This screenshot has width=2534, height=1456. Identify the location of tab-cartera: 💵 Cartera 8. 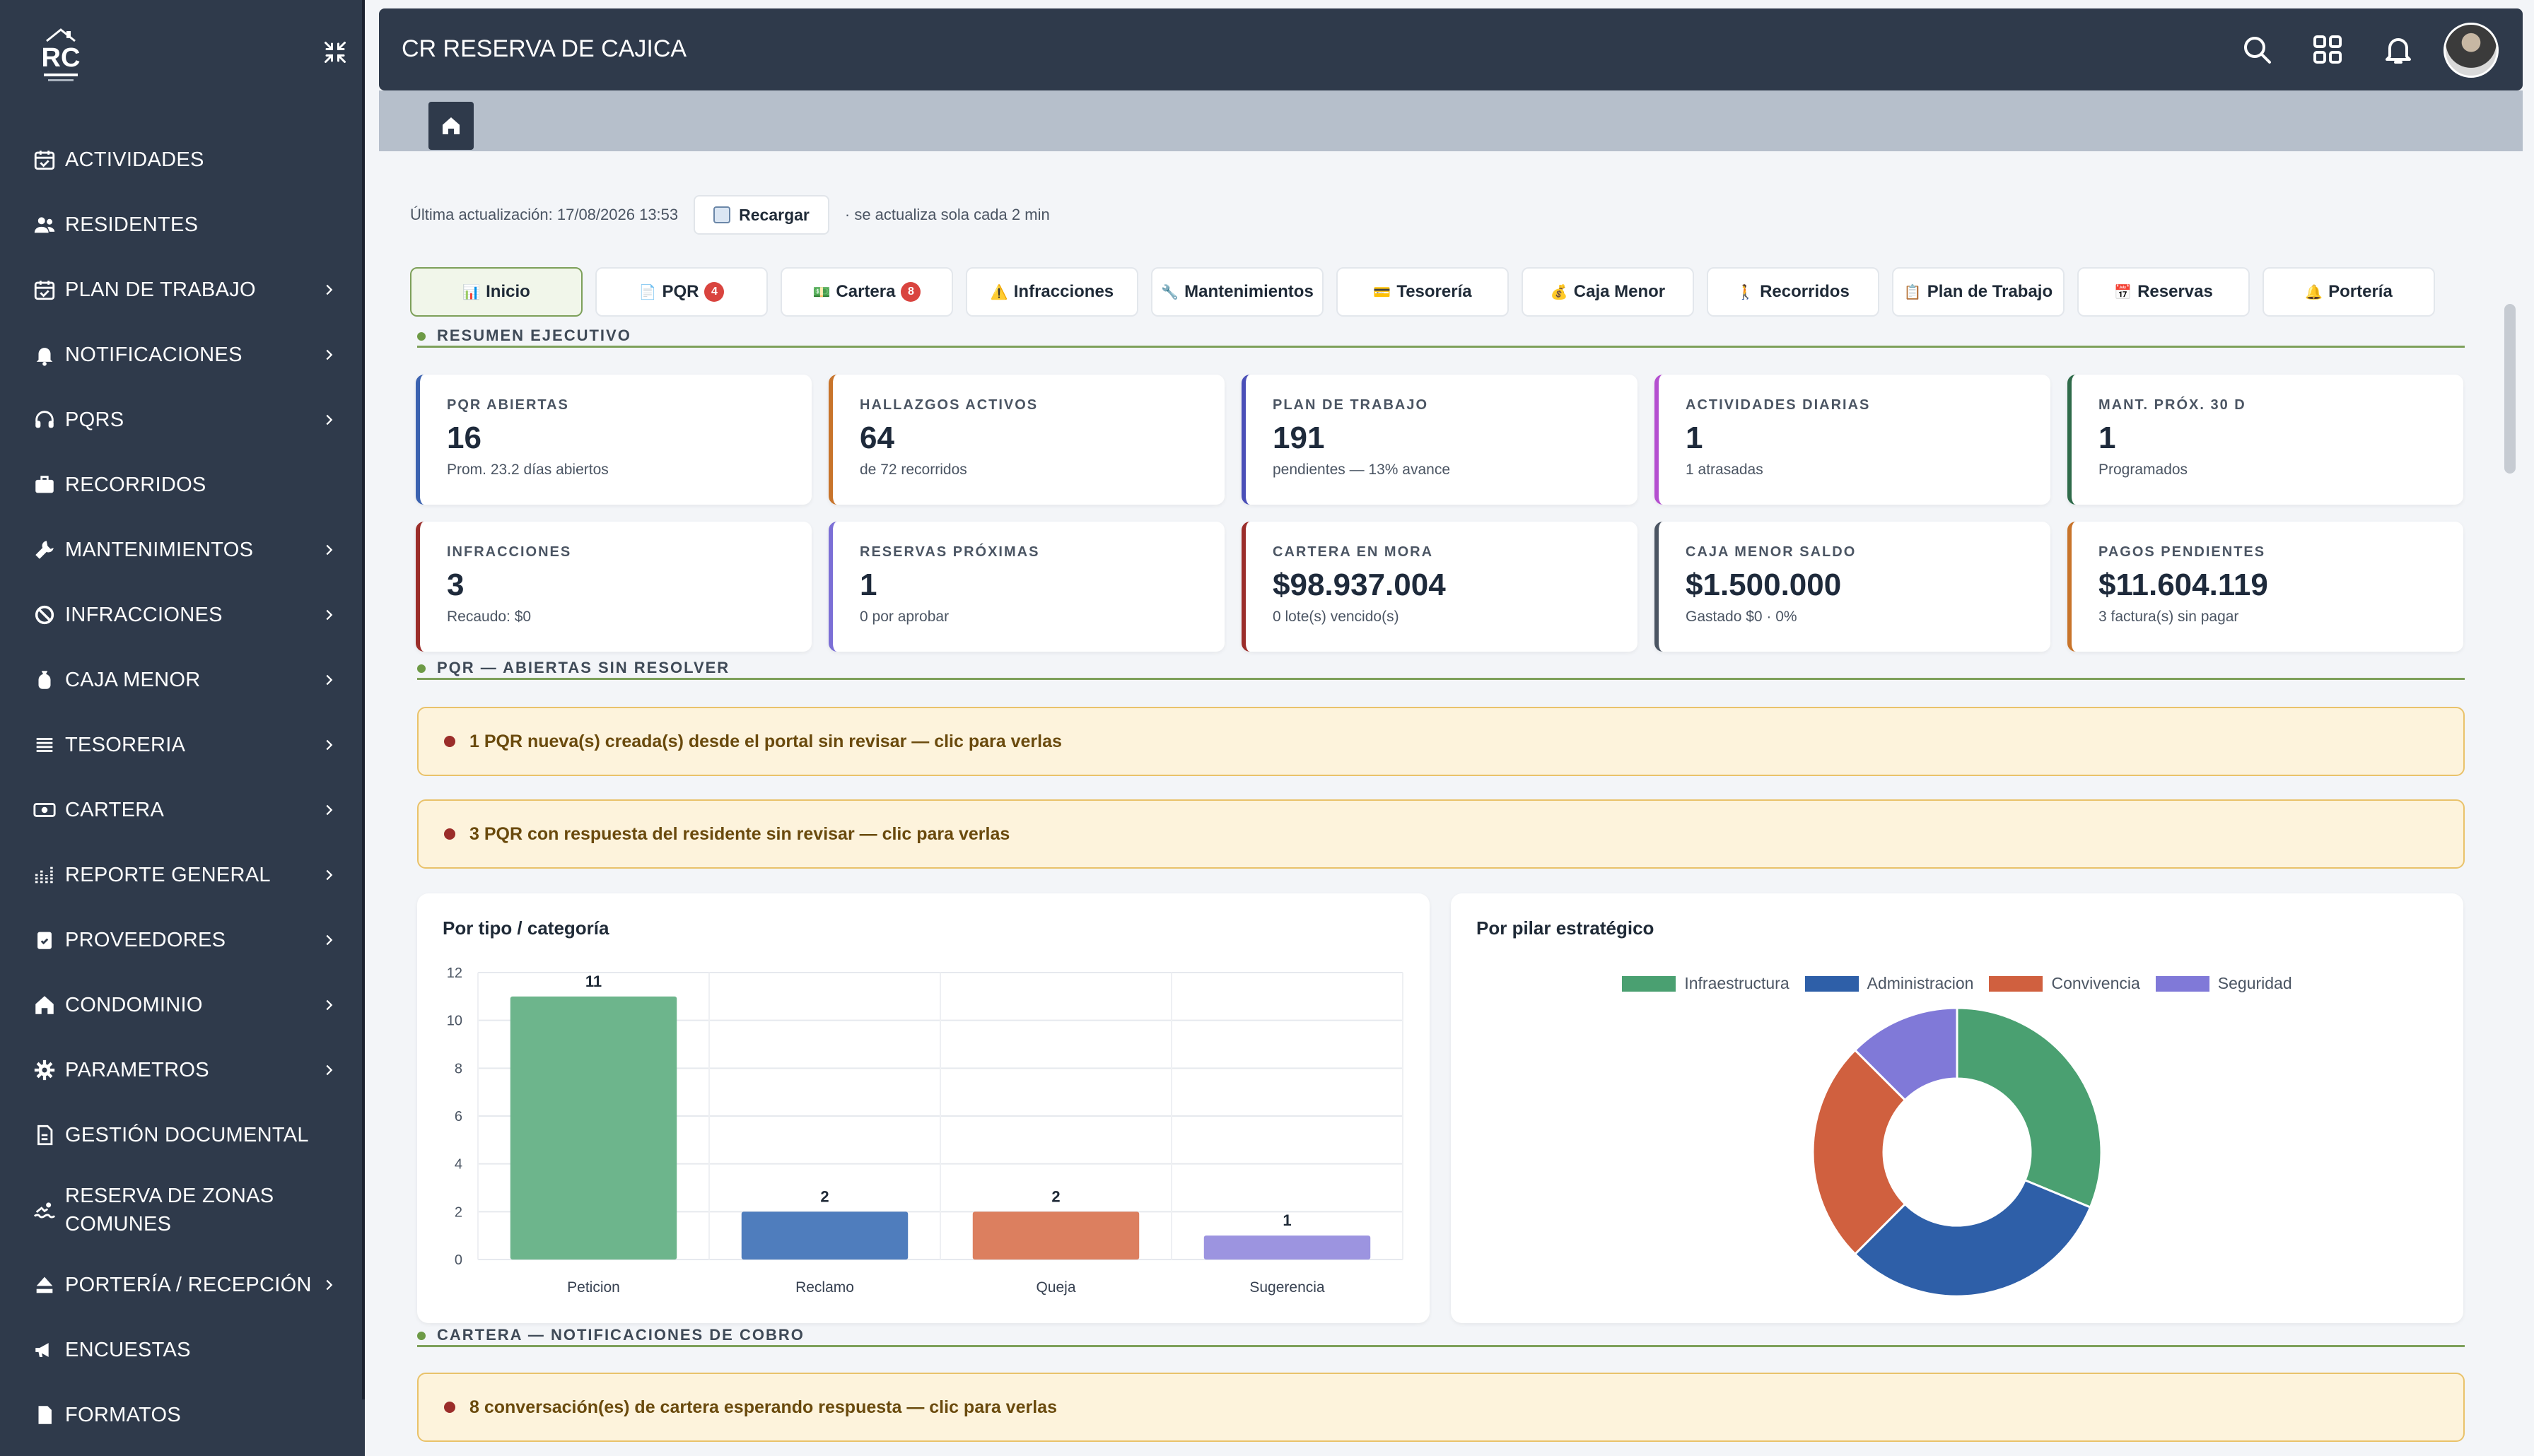
(867, 292).